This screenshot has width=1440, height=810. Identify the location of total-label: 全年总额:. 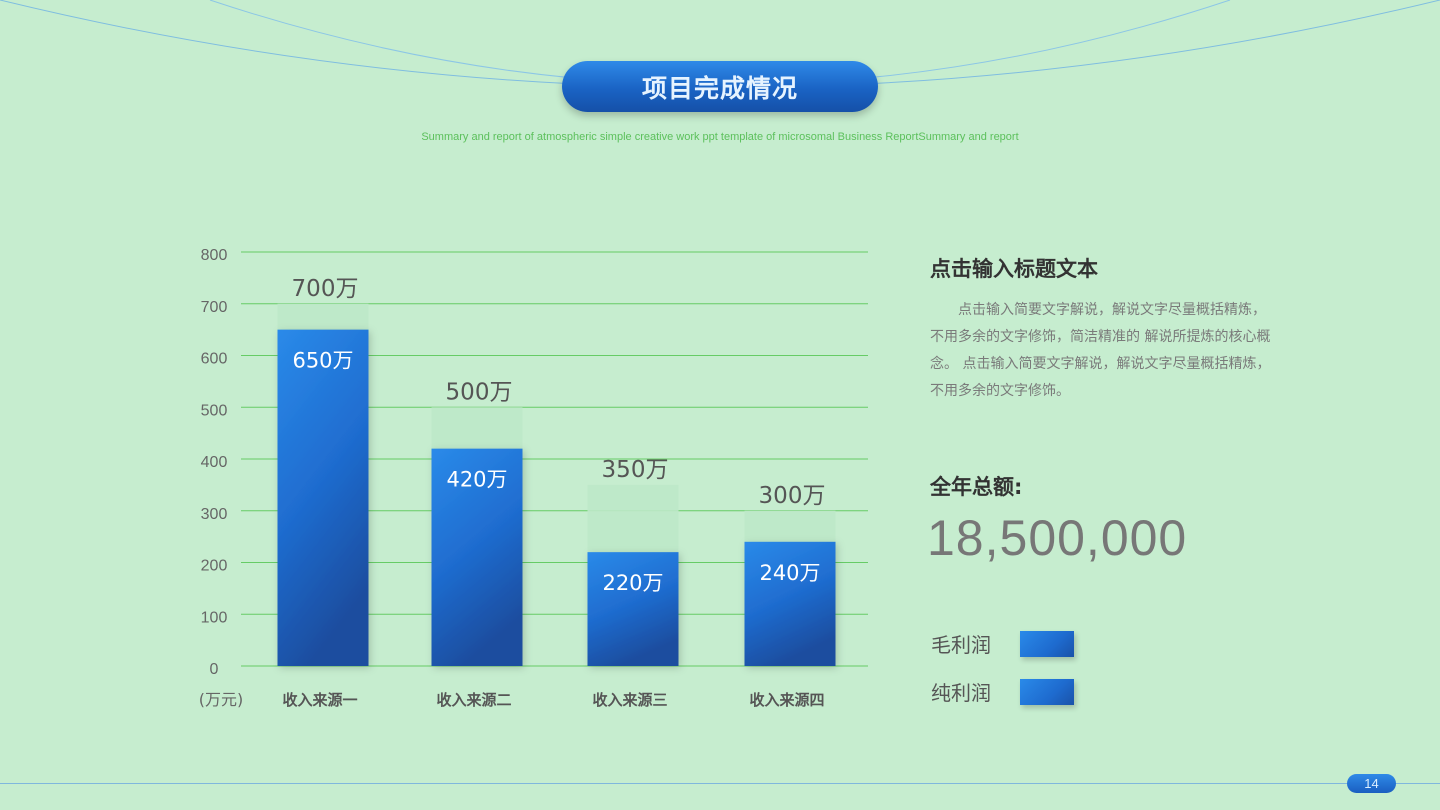
(976, 487).